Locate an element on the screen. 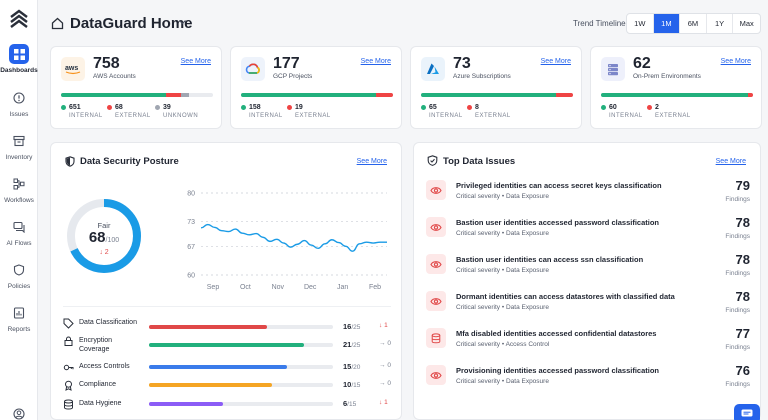 The height and width of the screenshot is (420, 768). sidebar-item-inventory: Inventory is located at coordinates (19, 146).